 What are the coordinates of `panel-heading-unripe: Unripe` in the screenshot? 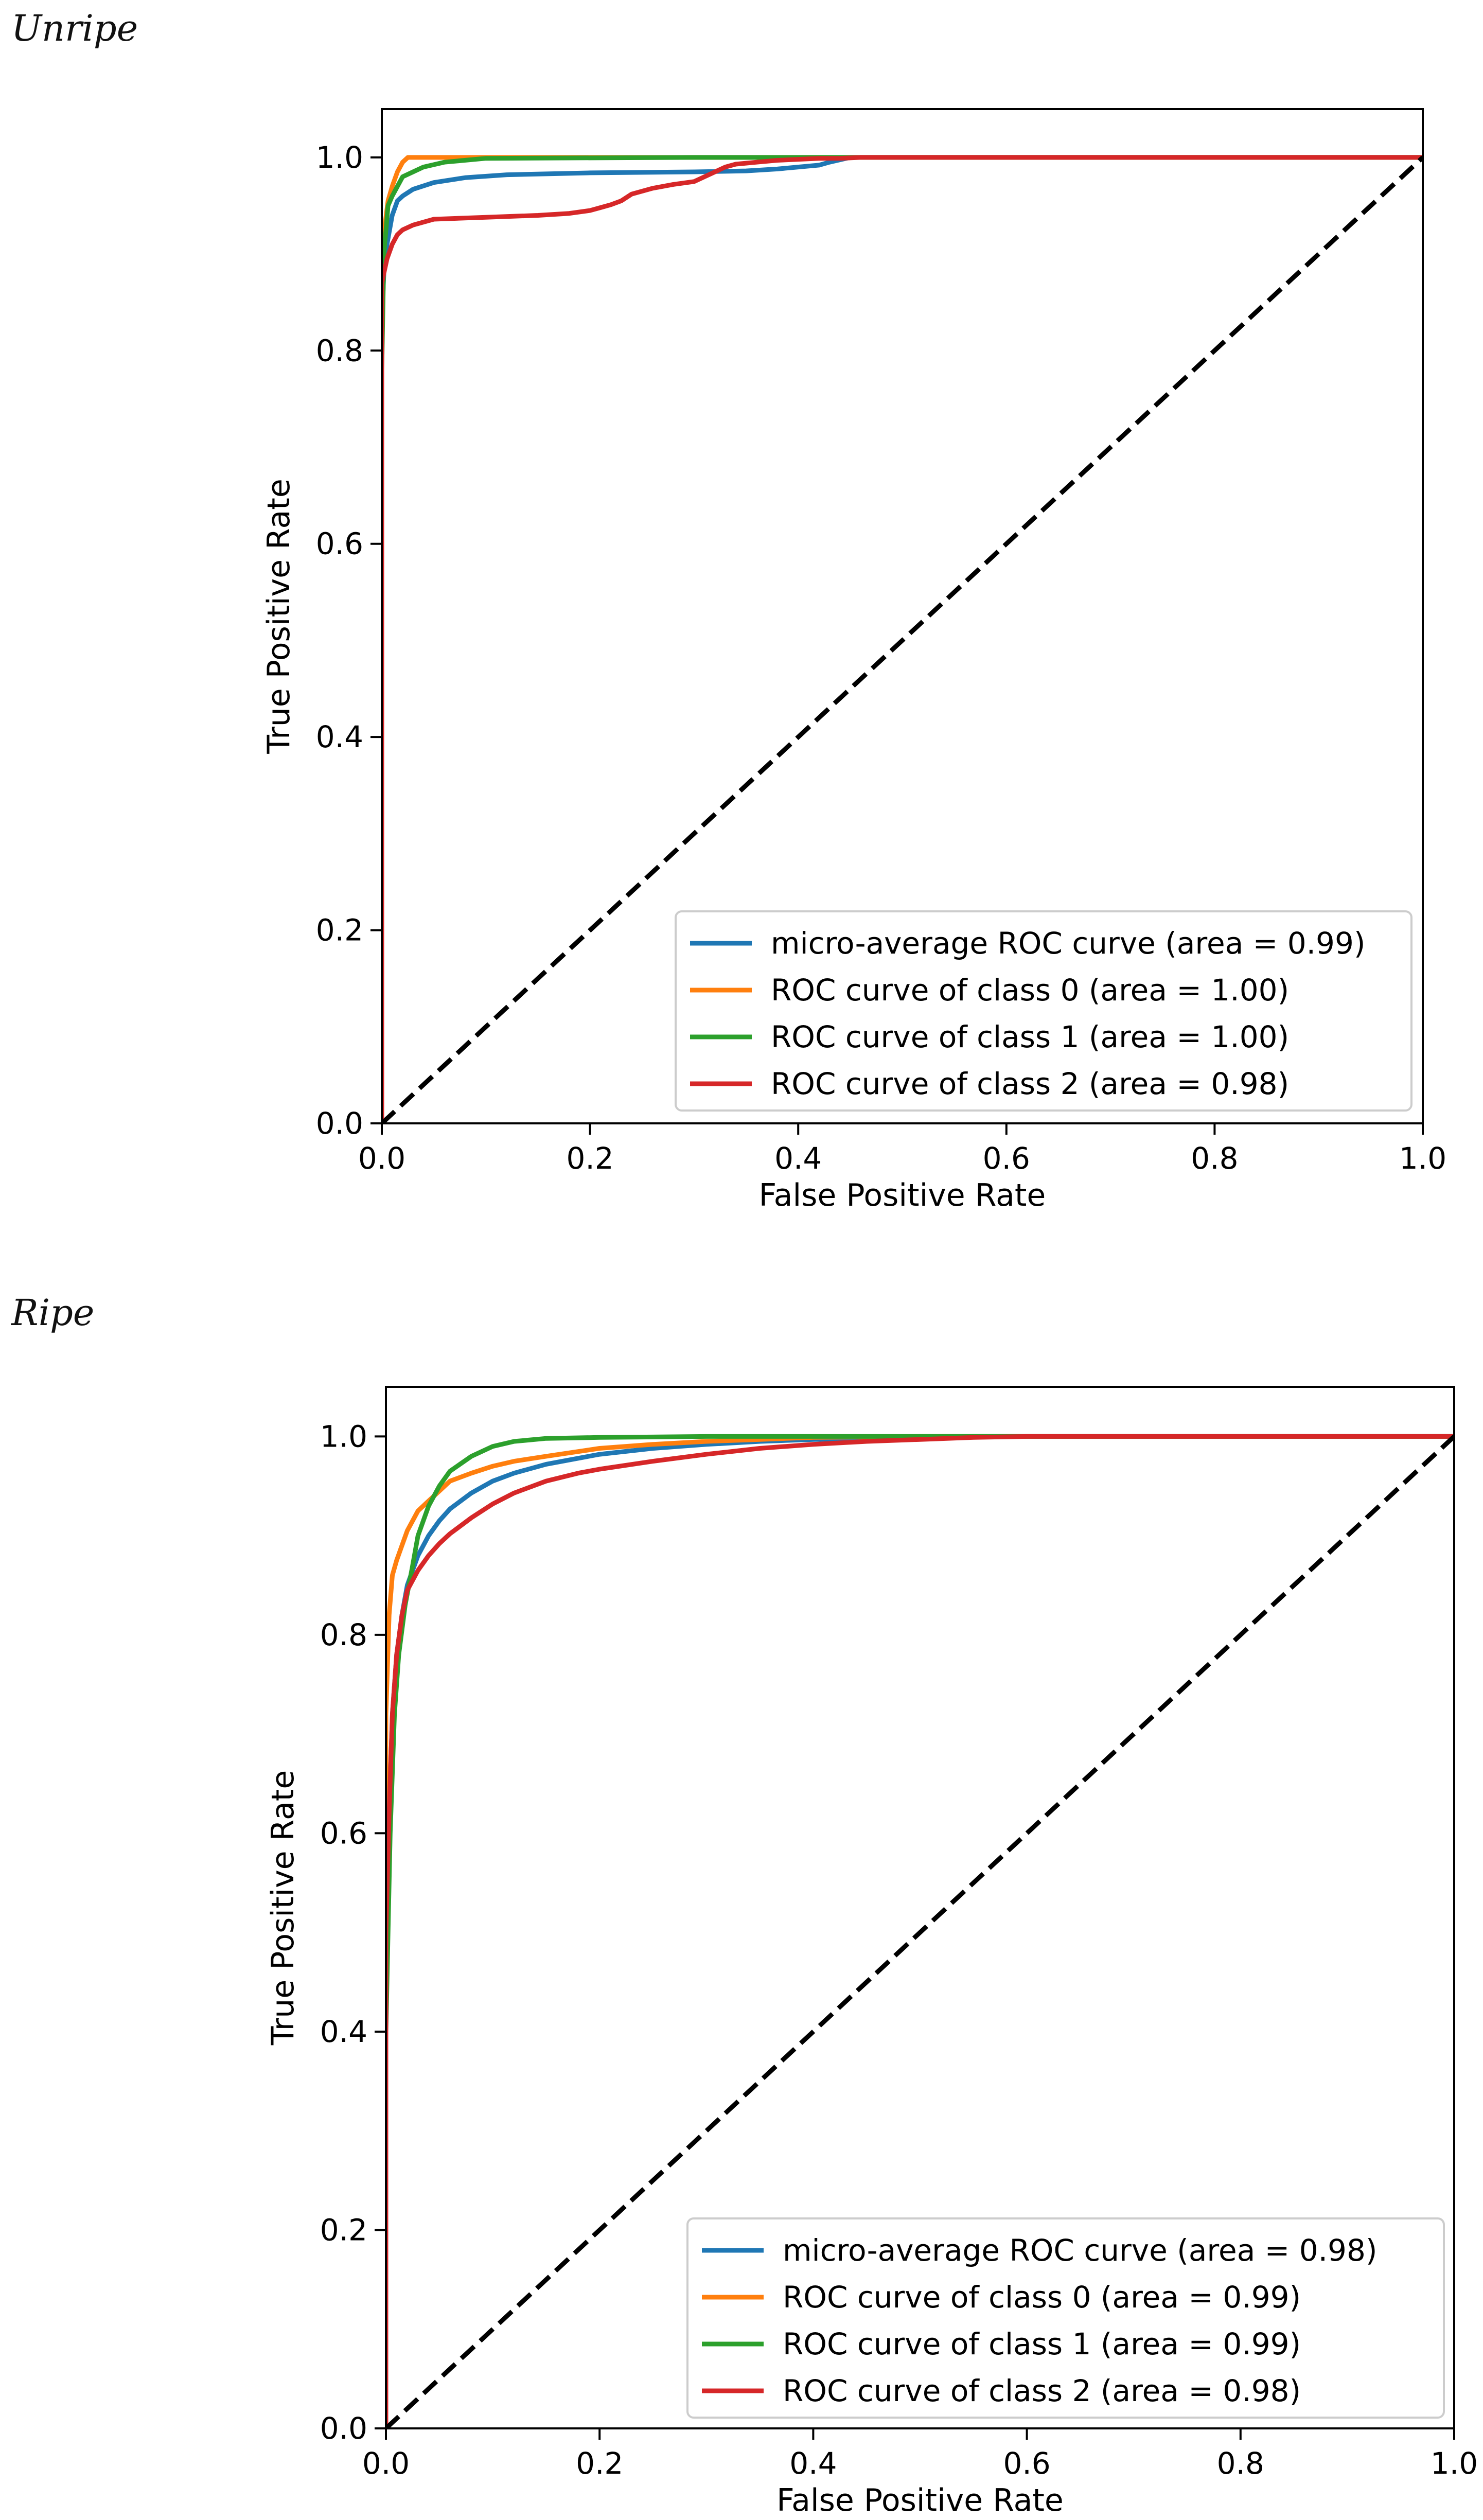 It's located at (74, 28).